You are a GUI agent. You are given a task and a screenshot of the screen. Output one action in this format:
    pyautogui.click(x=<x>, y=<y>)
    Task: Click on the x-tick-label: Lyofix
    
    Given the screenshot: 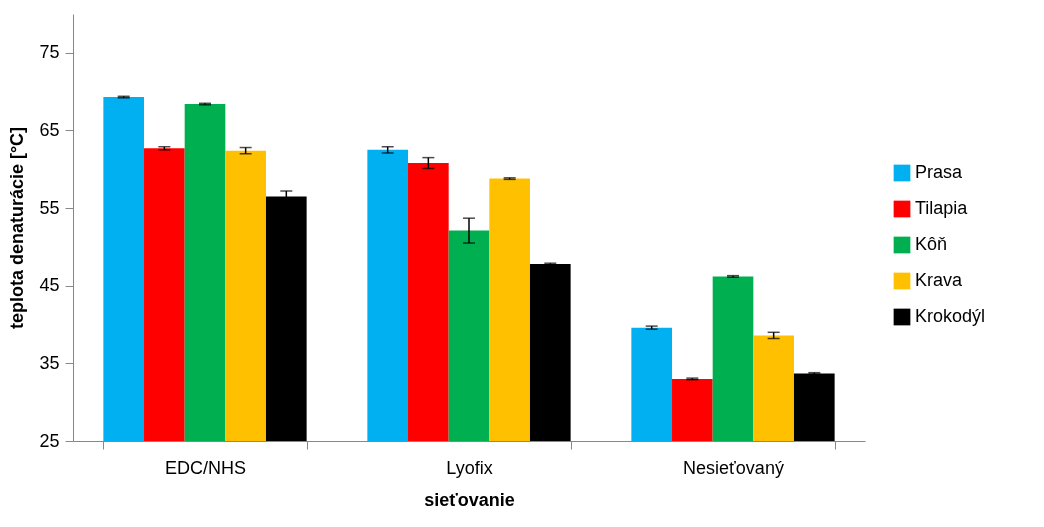 What is the action you would take?
    pyautogui.click(x=469, y=467)
    